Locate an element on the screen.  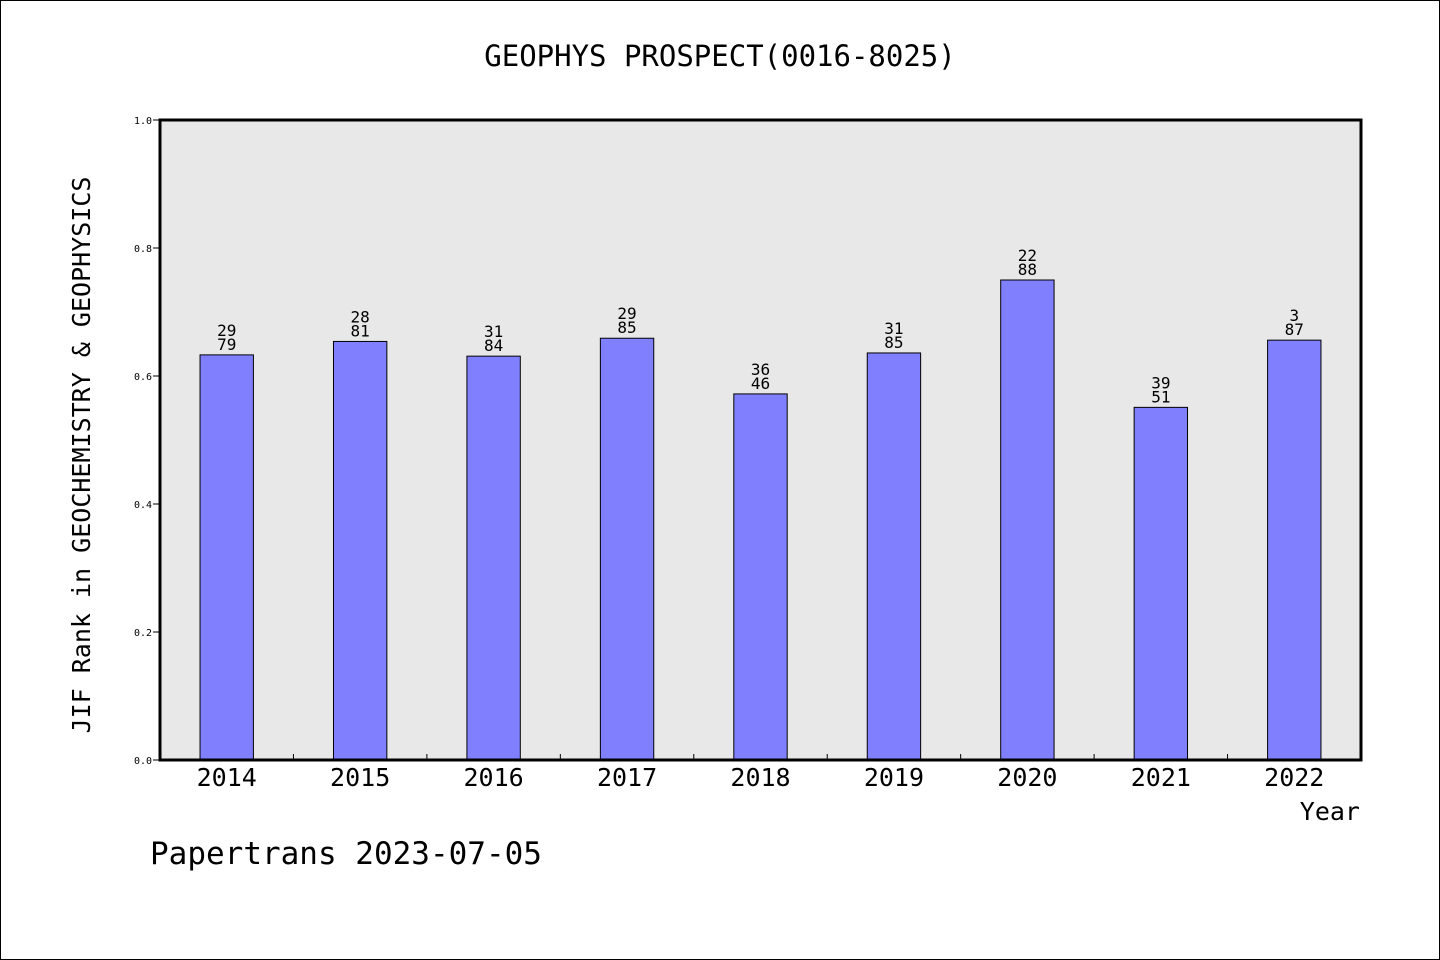
data-label-bottom: 87 is located at coordinates (1294, 329).